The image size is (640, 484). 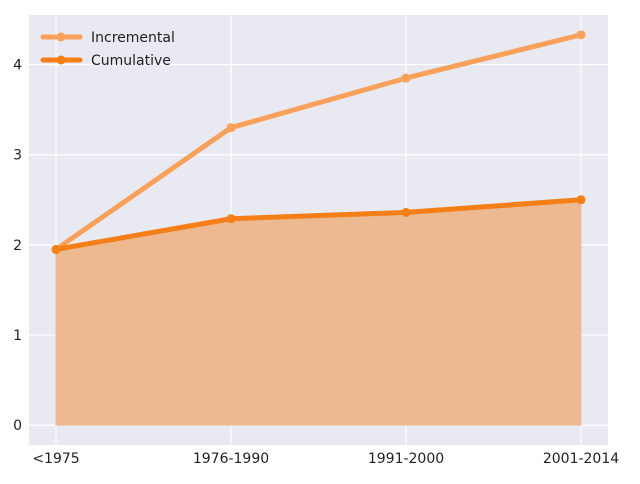 What do you see at coordinates (231, 459) in the screenshot?
I see `x-tick-label: 1976-1990` at bounding box center [231, 459].